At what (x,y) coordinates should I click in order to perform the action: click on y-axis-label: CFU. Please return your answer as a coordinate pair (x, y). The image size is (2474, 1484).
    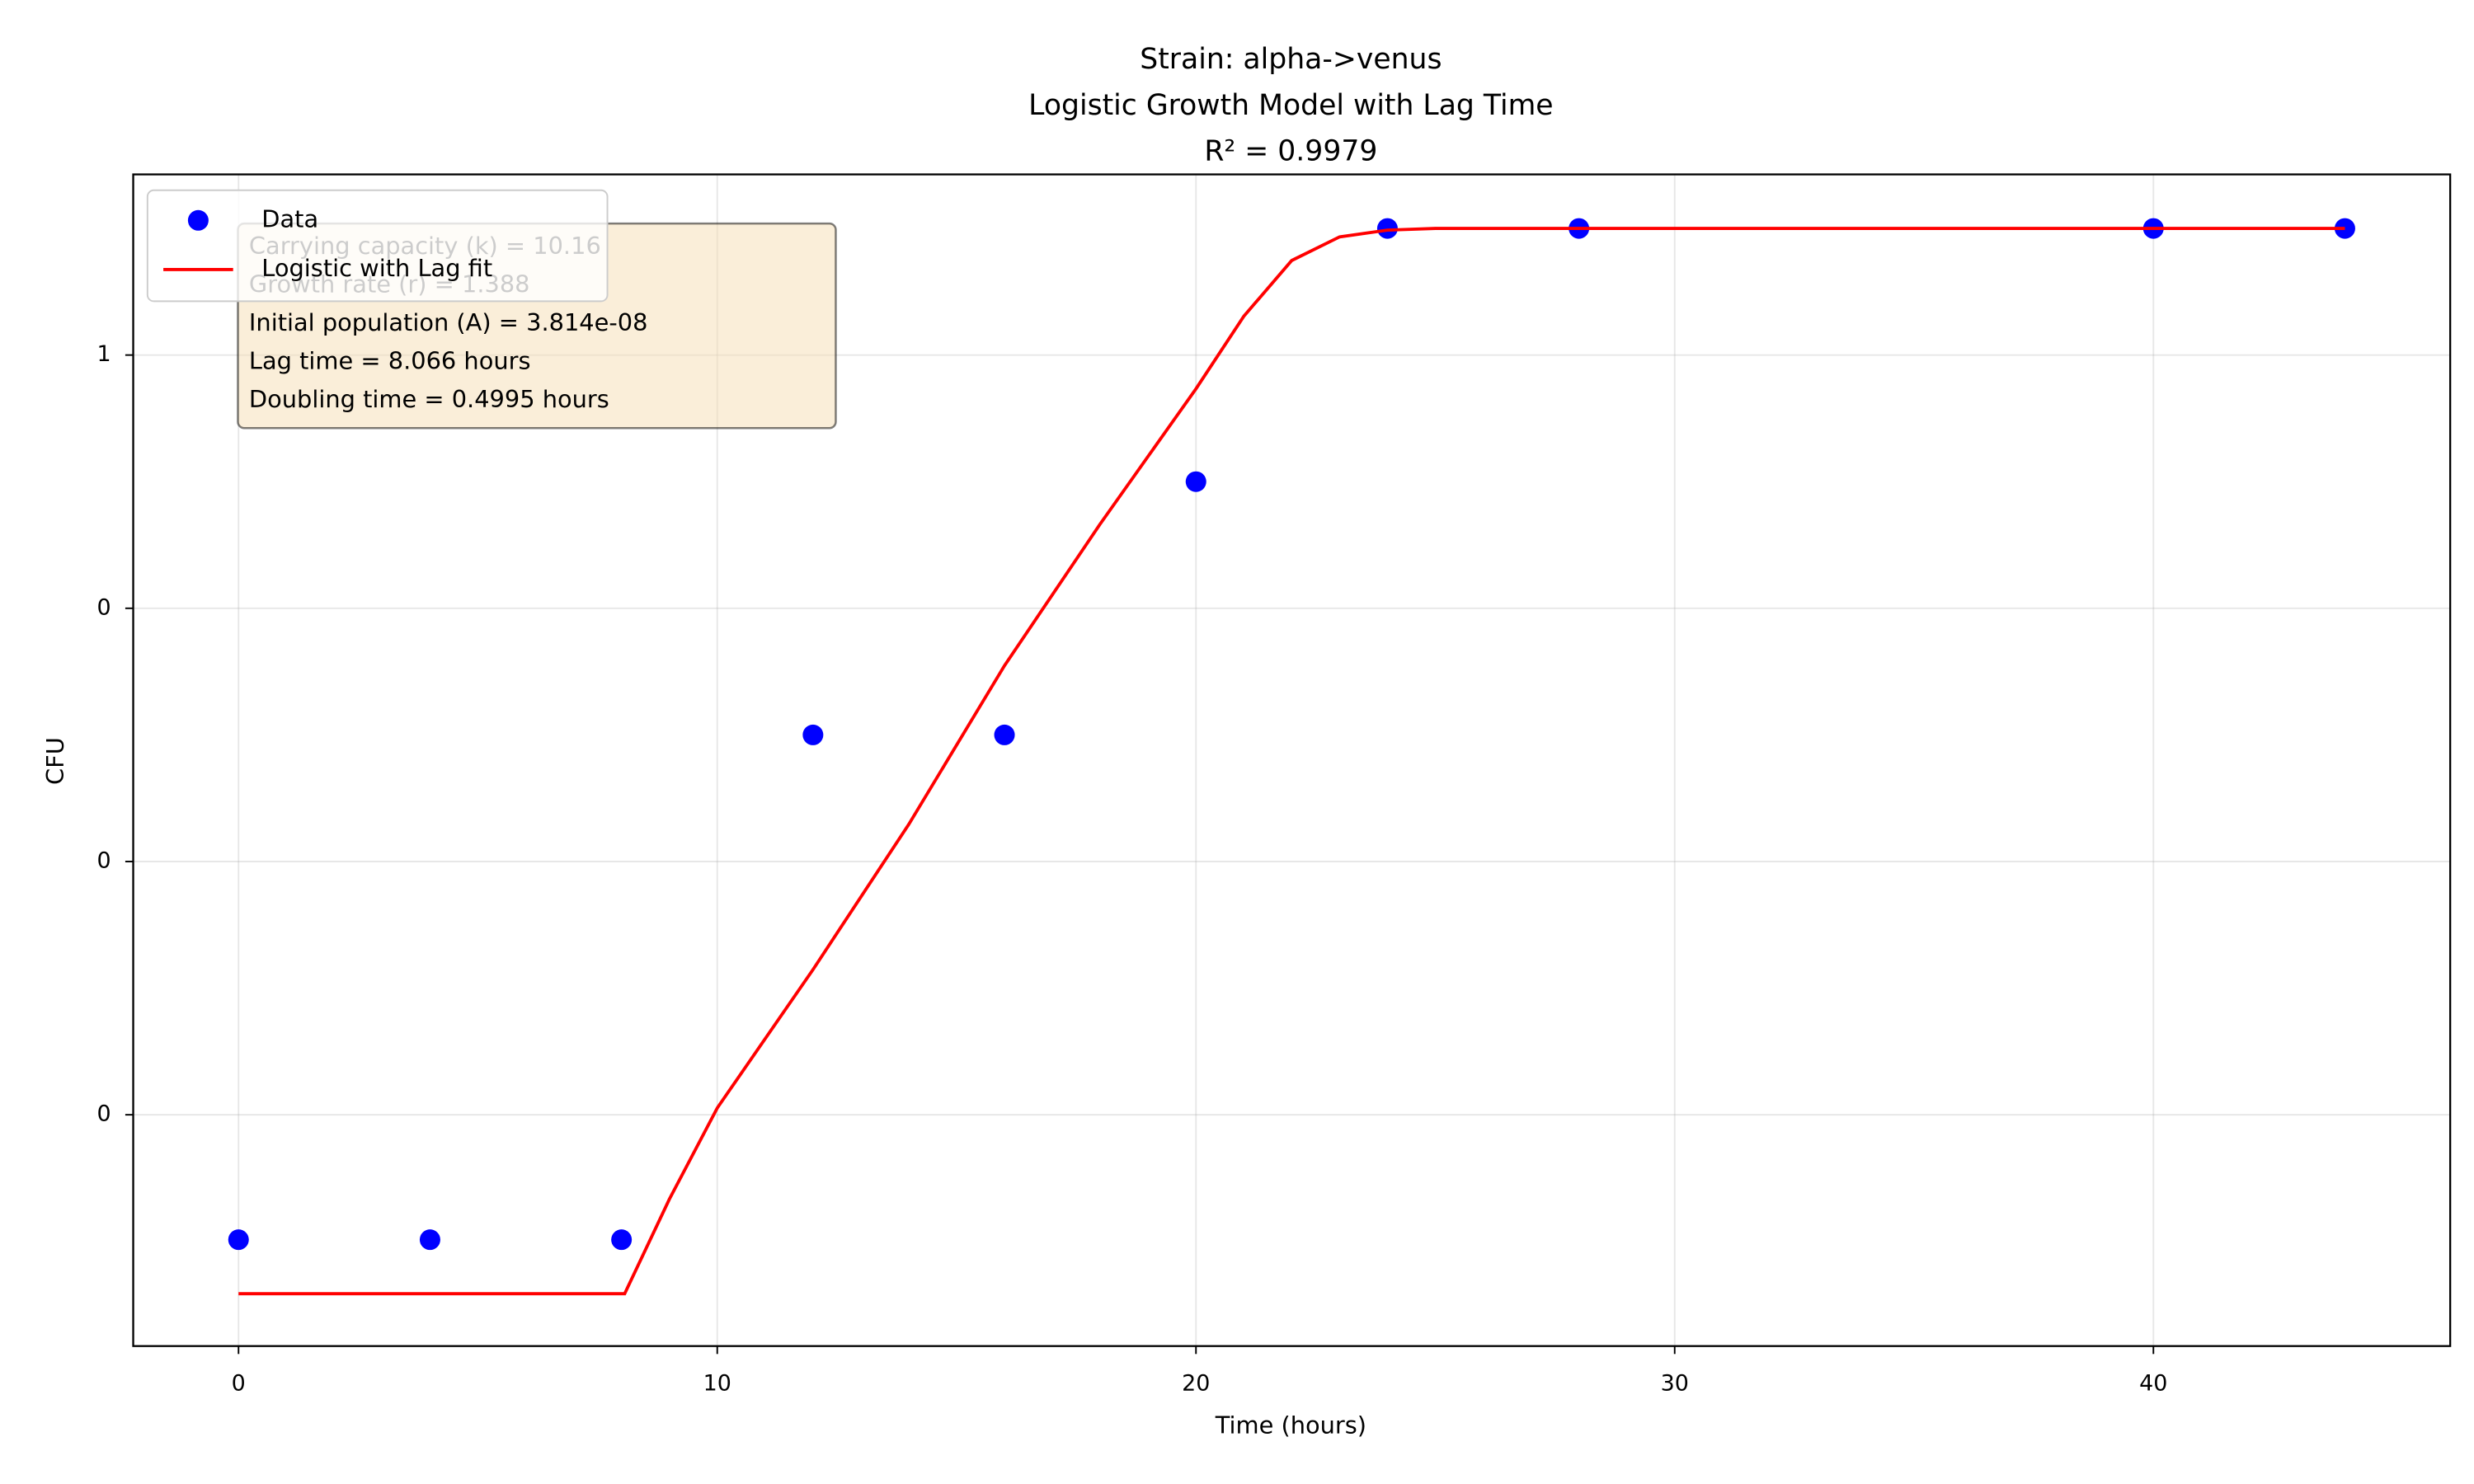
    Looking at the image, I should click on (55, 761).